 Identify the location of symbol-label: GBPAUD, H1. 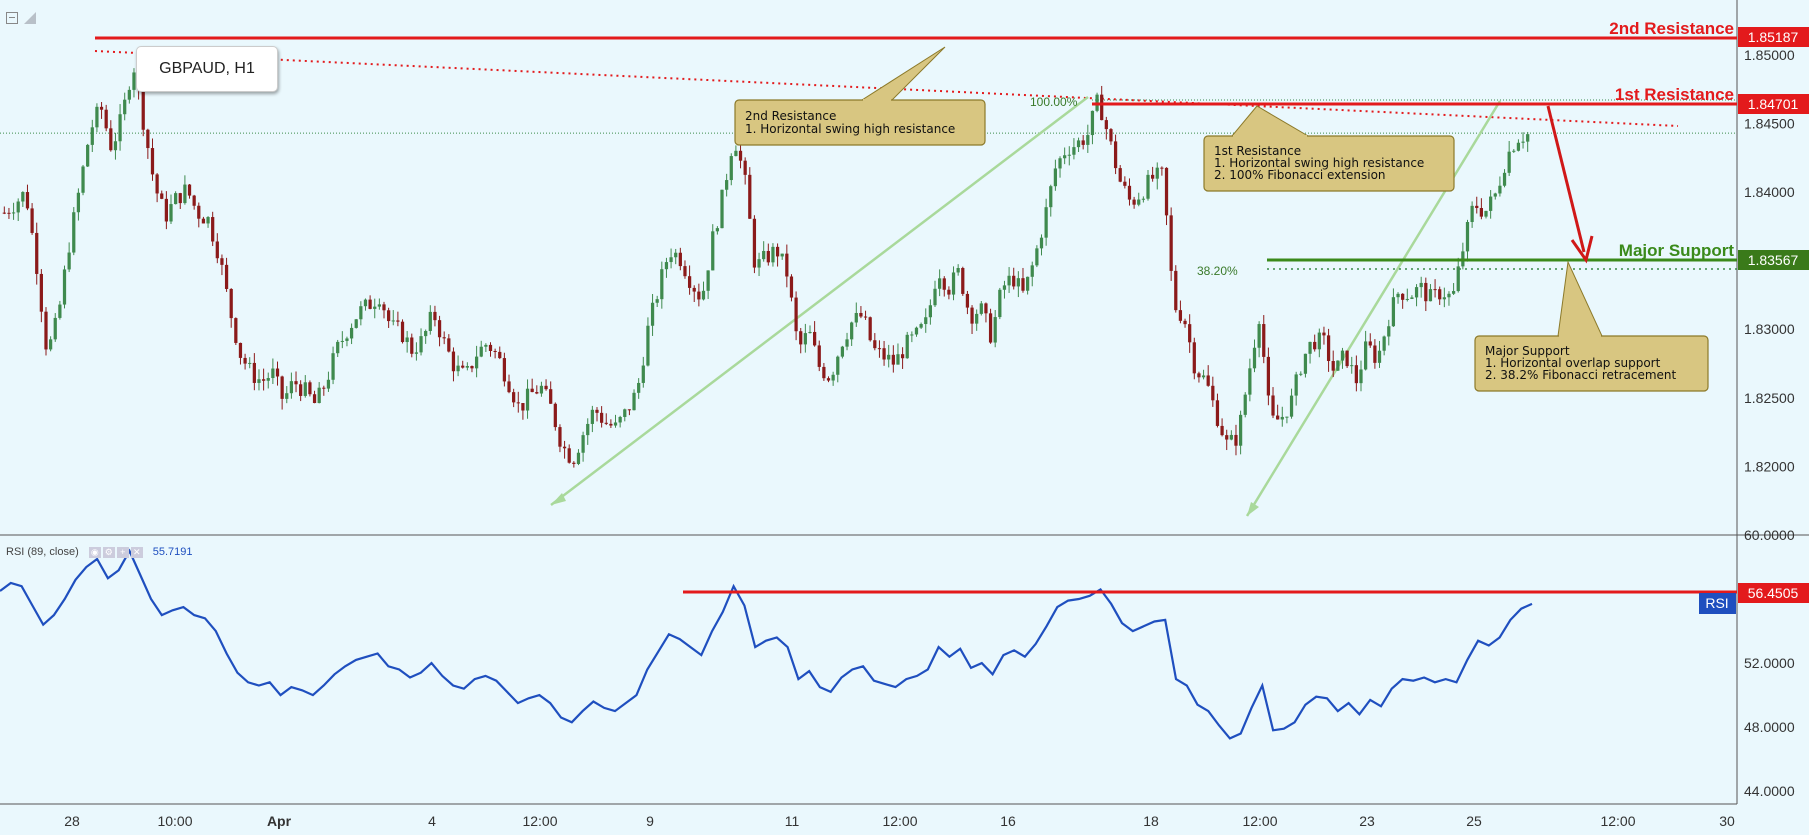
(207, 69).